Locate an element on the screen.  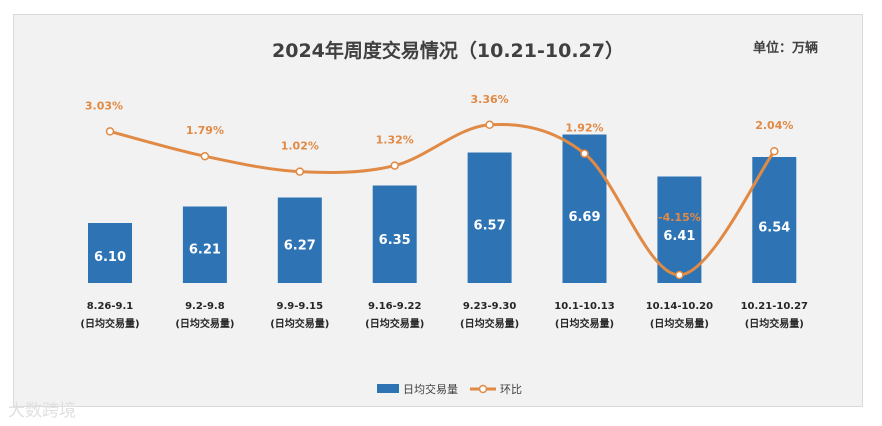
legend: 日均交易量 环比 is located at coordinates (449, 389).